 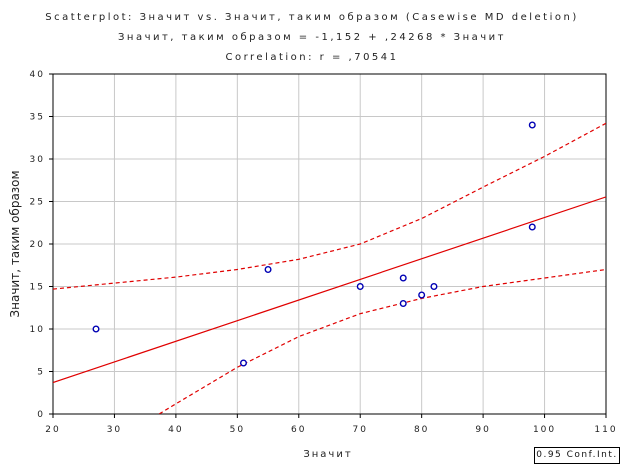 What do you see at coordinates (312, 57) in the screenshot?
I see `chart-correlation: Correlation: r = ,70541` at bounding box center [312, 57].